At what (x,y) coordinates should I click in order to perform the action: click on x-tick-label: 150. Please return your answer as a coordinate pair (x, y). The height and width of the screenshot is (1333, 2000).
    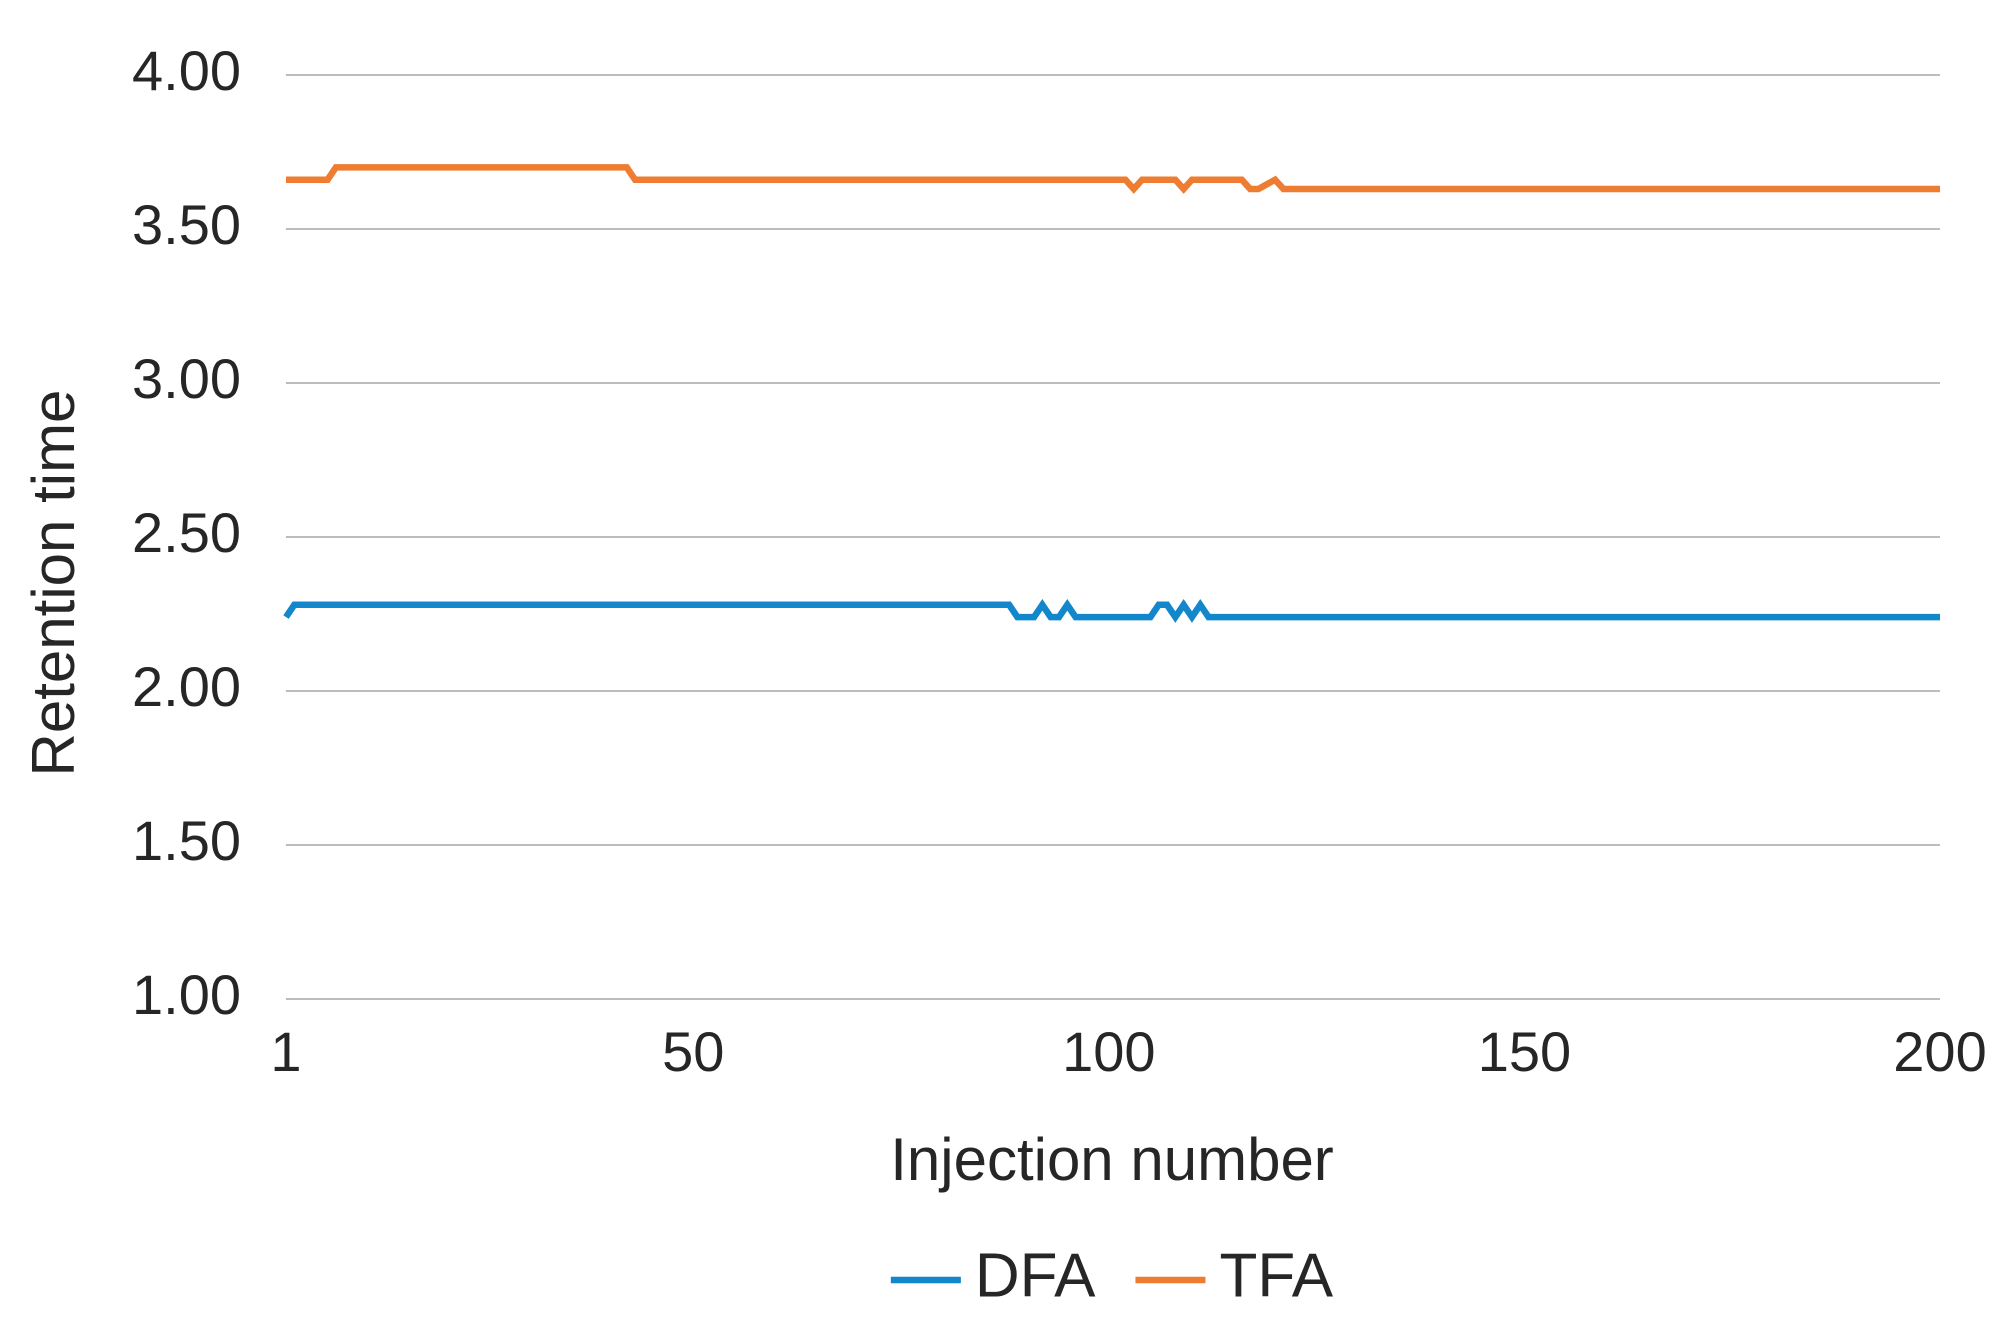
    Looking at the image, I should click on (1524, 1051).